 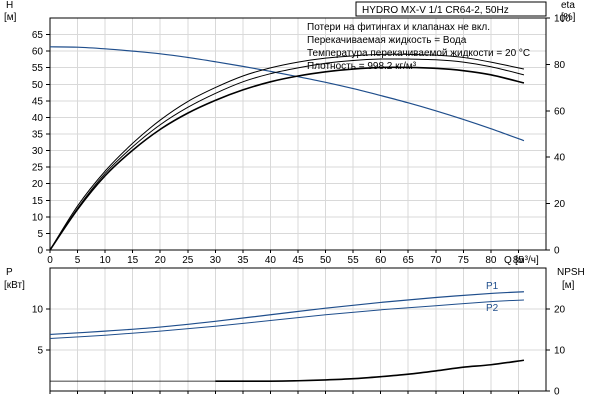 What do you see at coordinates (527, 260) in the screenshot?
I see `x-axis-unit-q: [м³/ч]` at bounding box center [527, 260].